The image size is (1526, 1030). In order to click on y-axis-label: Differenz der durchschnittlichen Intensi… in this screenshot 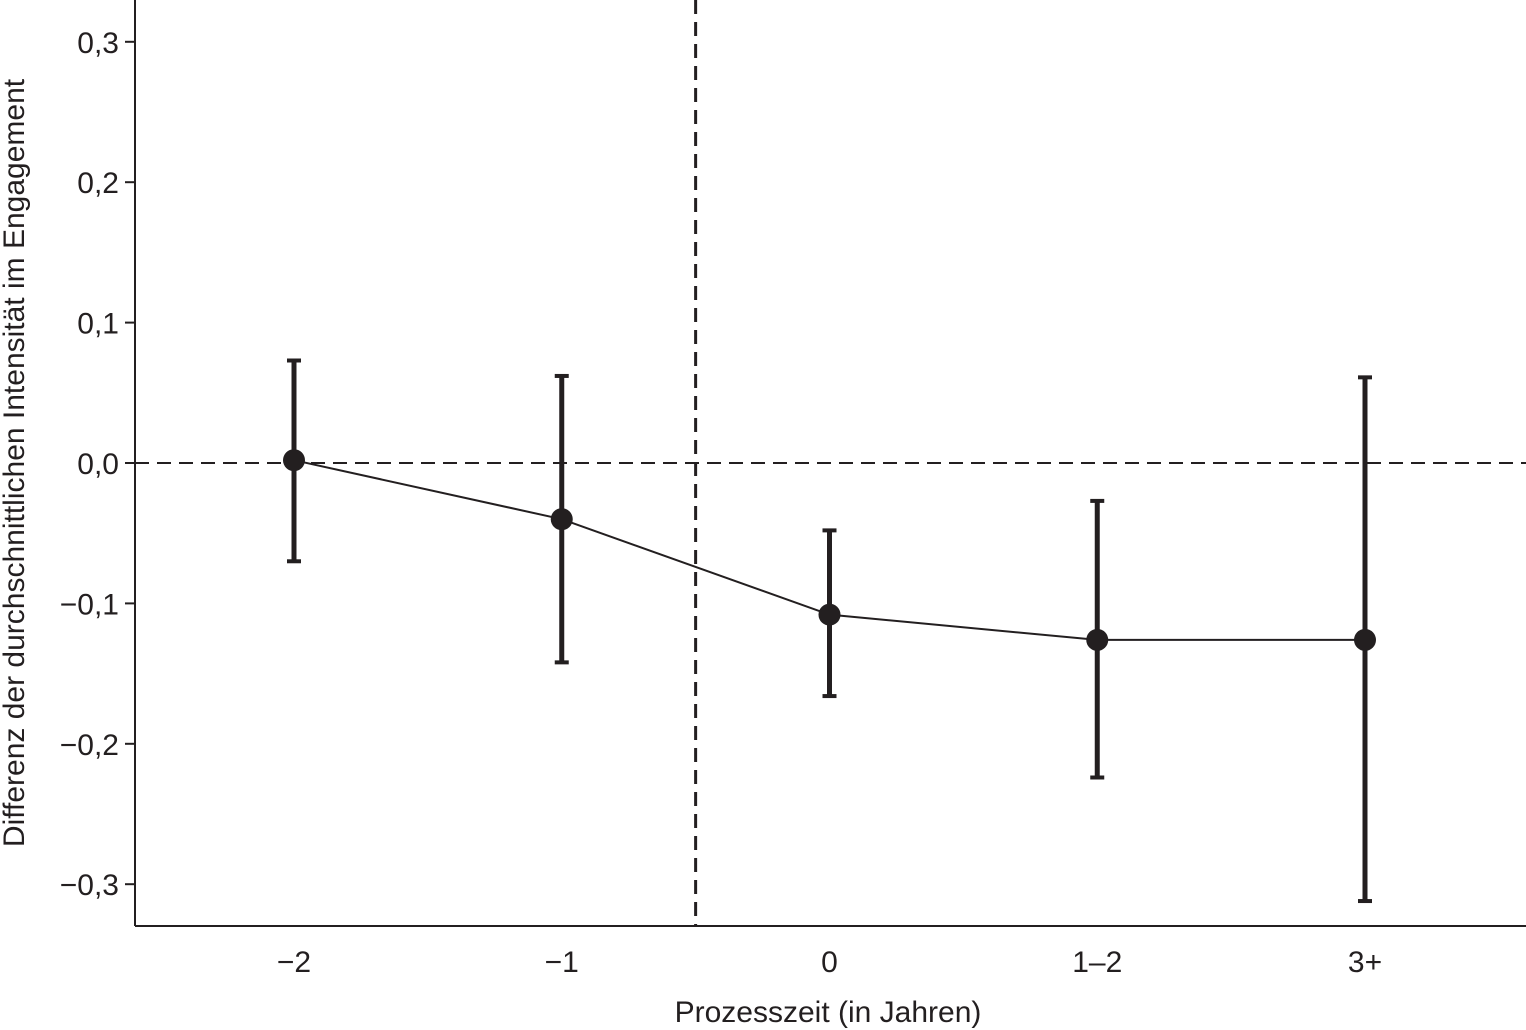, I will do `click(15, 462)`.